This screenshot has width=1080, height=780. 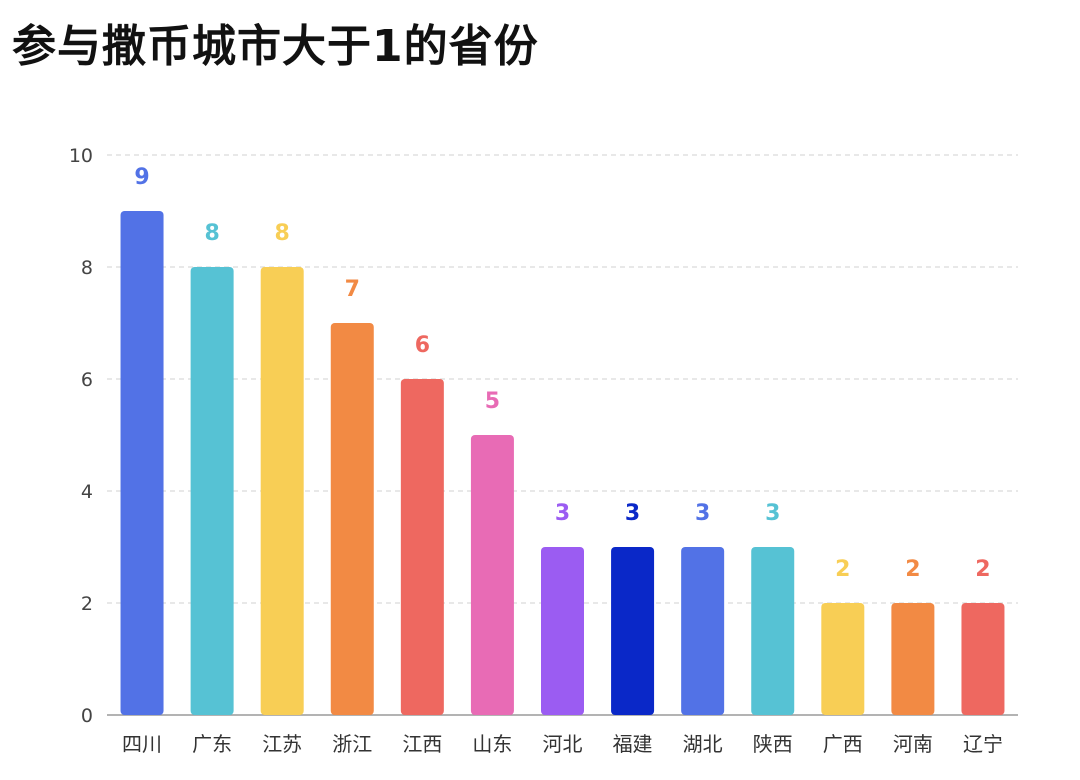 What do you see at coordinates (492, 744) in the screenshot?
I see `x-tick-label: 山东` at bounding box center [492, 744].